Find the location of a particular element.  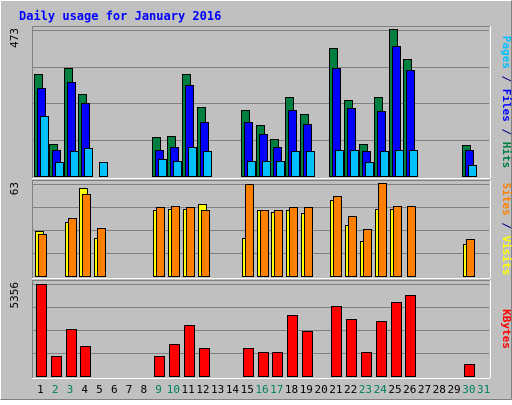

x-tick-label: 25 is located at coordinates (394, 389).